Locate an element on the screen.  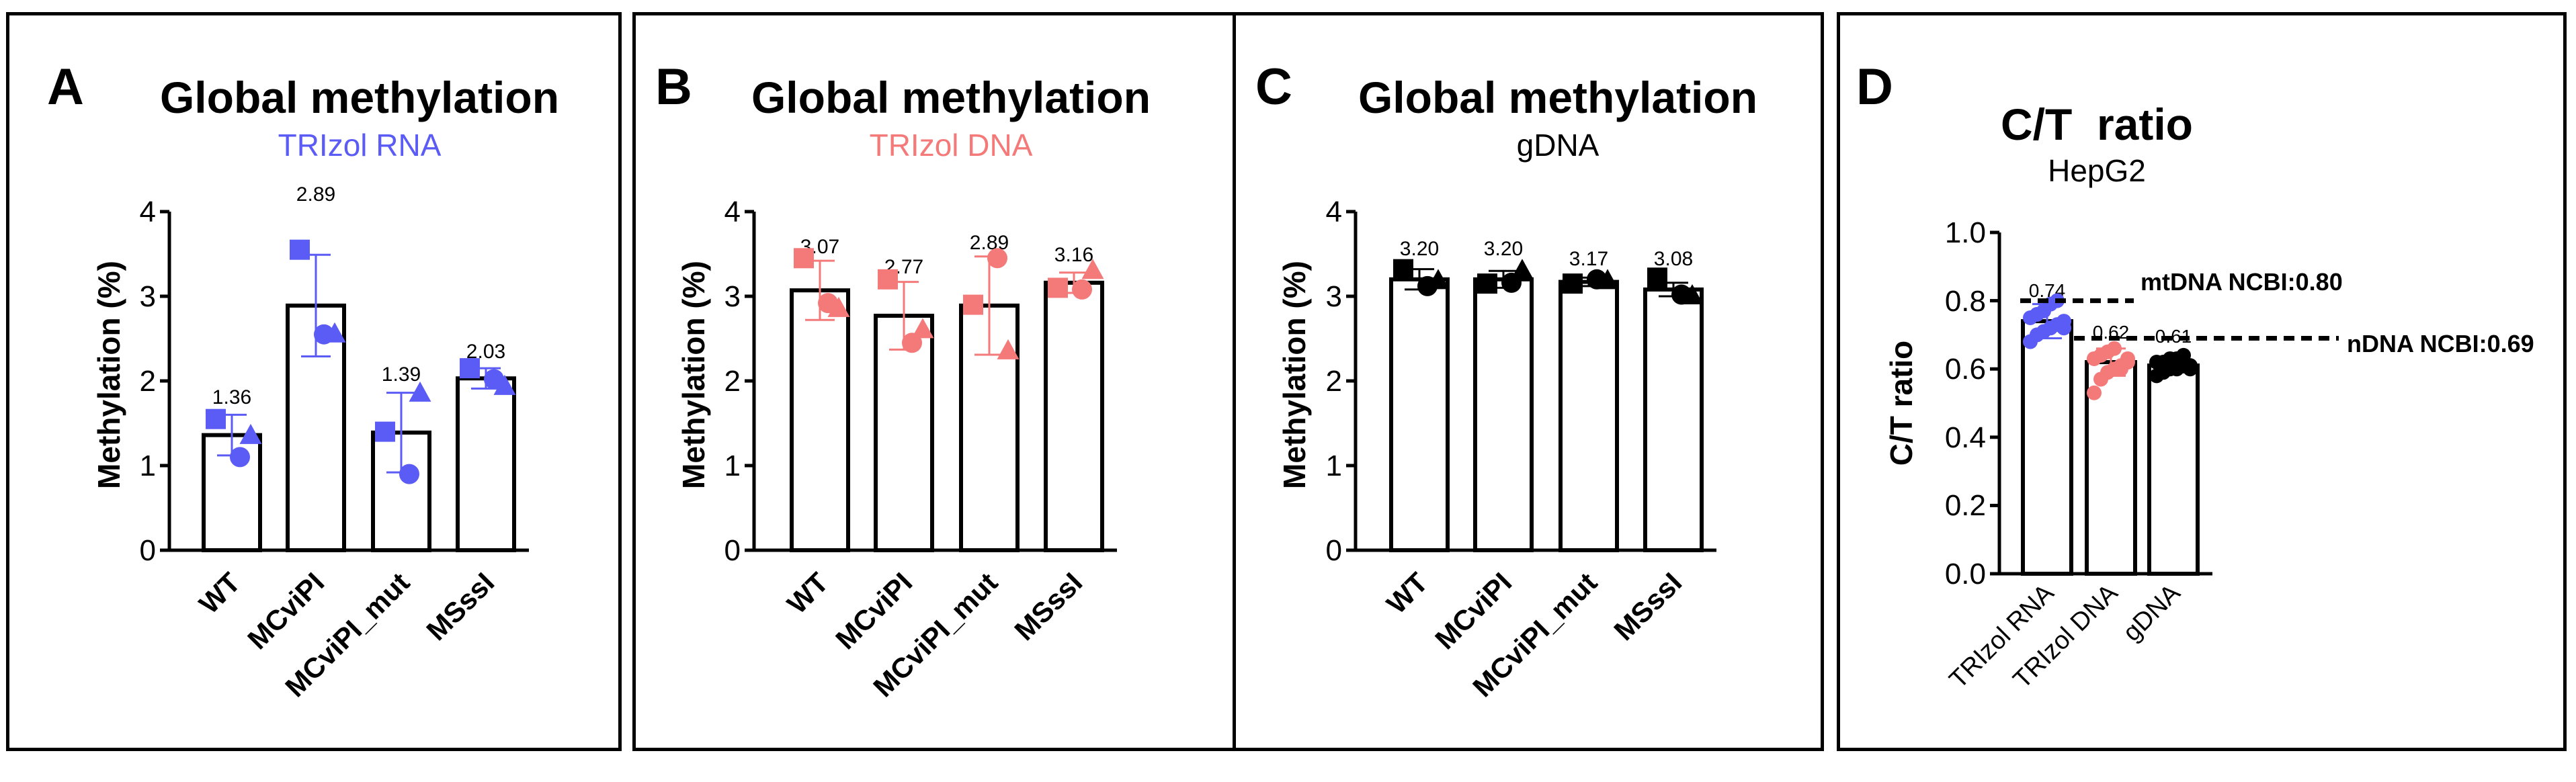
y-tick-label: 1.0 is located at coordinates (1965, 232).